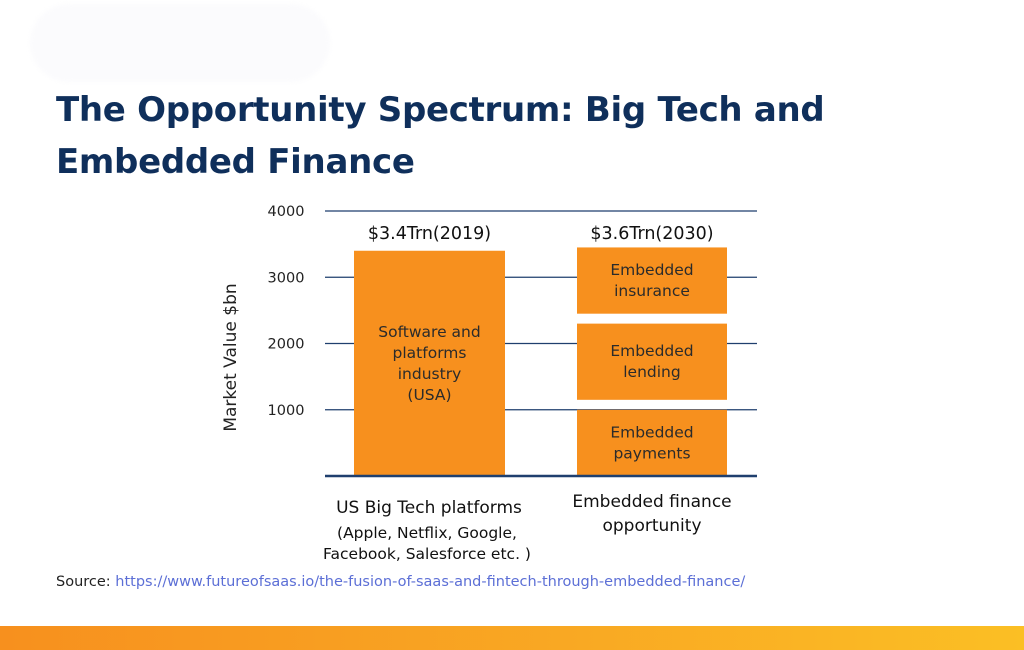  What do you see at coordinates (512, 638) in the screenshot?
I see `footer-gradient-bar` at bounding box center [512, 638].